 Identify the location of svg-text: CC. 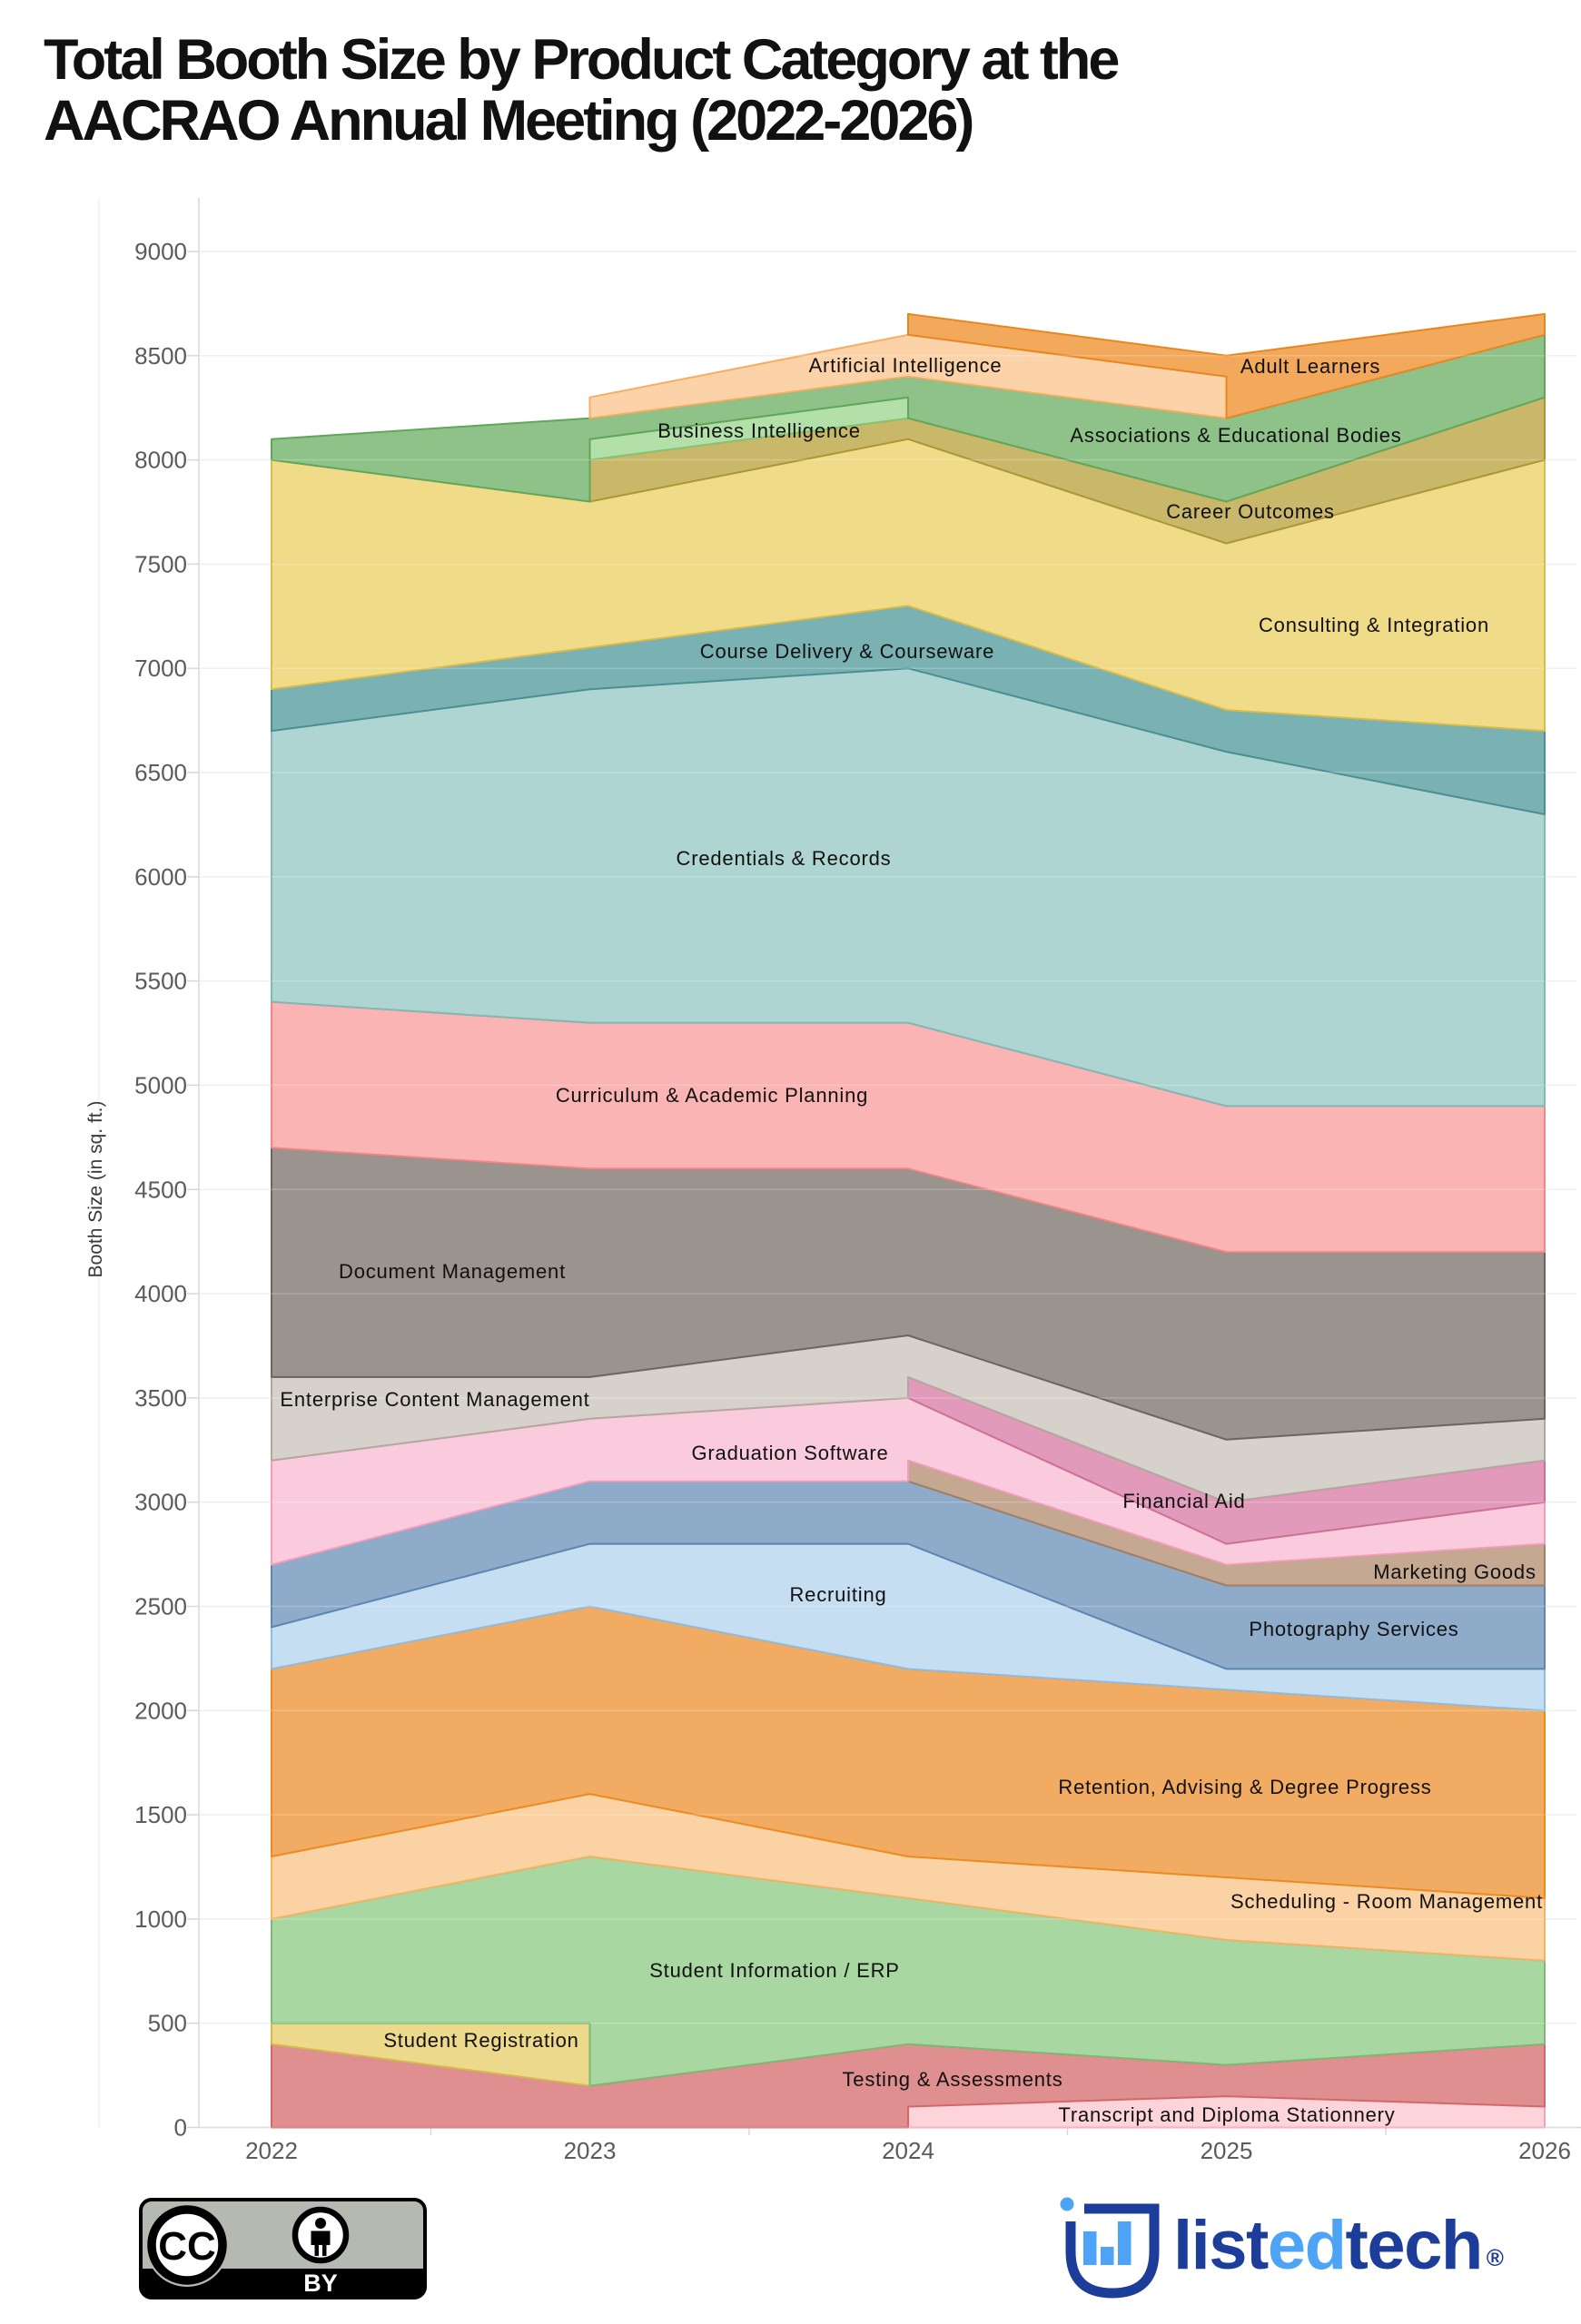
(187, 2246).